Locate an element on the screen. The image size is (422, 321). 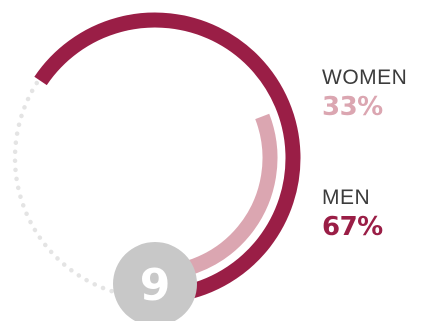
legend-men: MEN 67% is located at coordinates (352, 215).